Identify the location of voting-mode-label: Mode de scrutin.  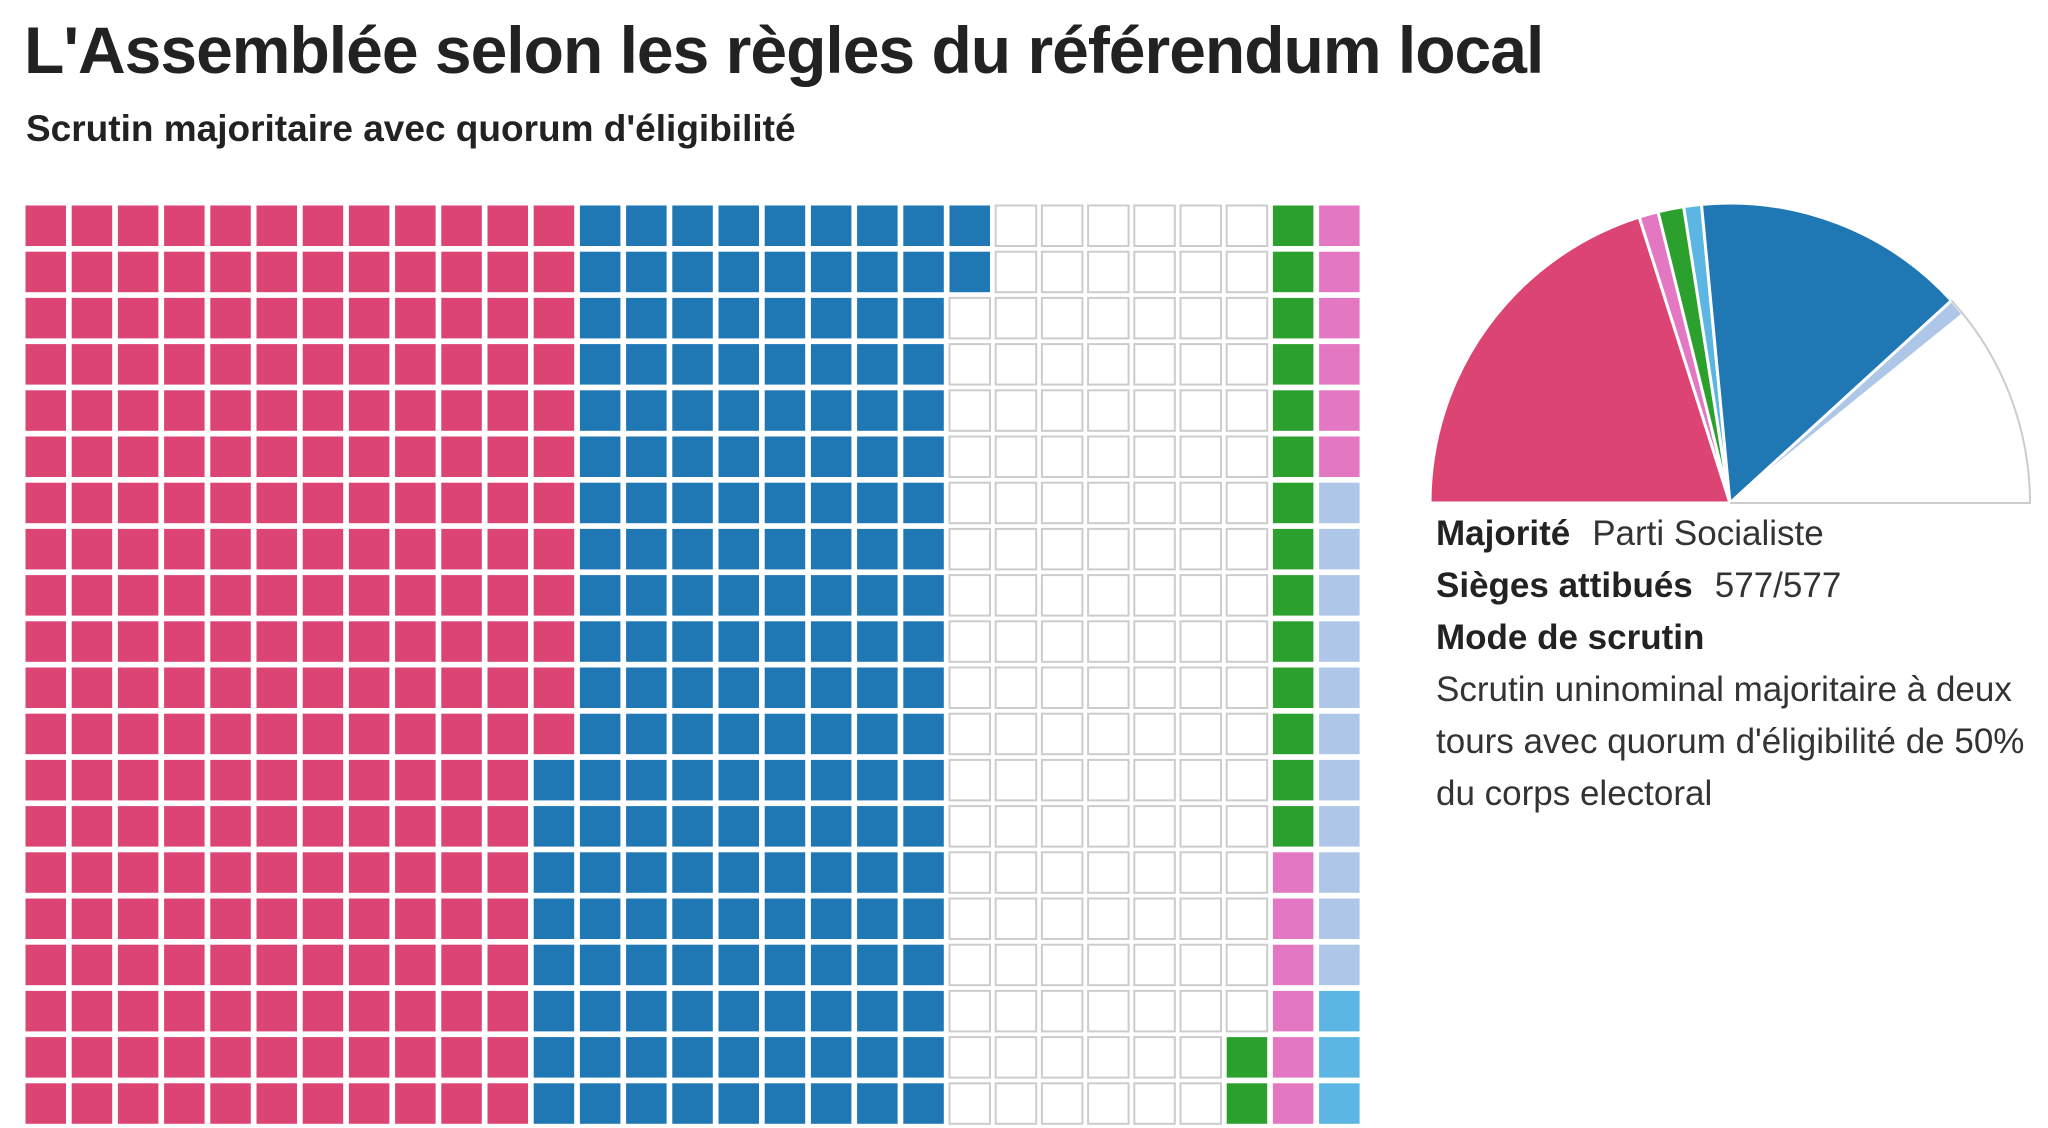
(1570, 637).